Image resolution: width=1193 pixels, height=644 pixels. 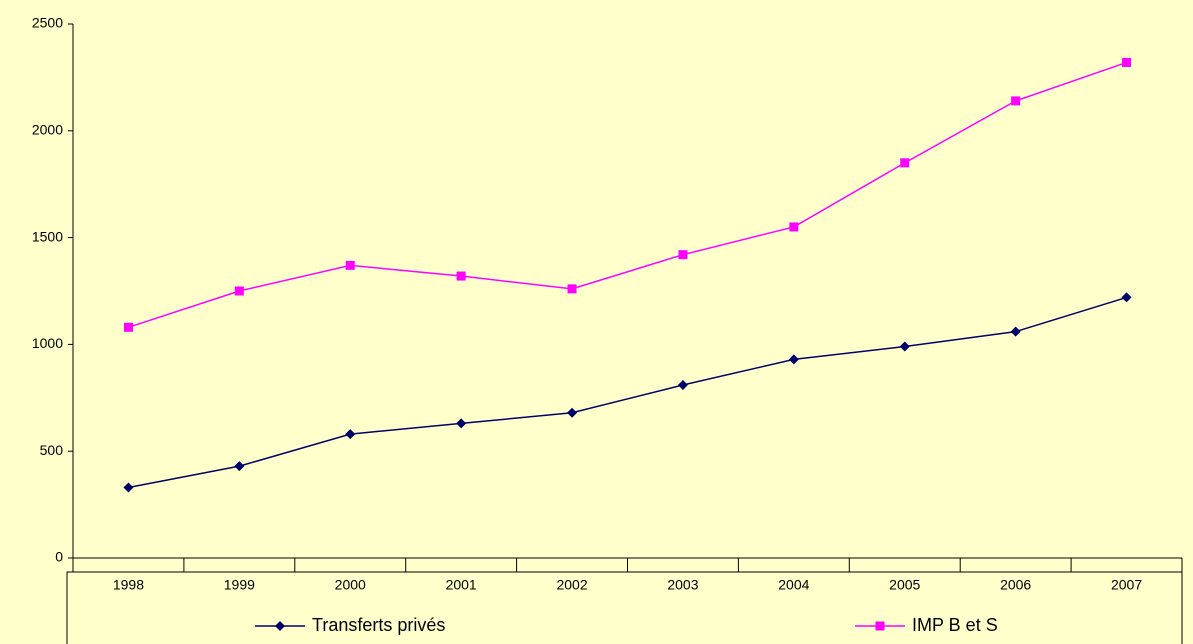 What do you see at coordinates (955, 625) in the screenshot?
I see `legend-label: IMP B et S` at bounding box center [955, 625].